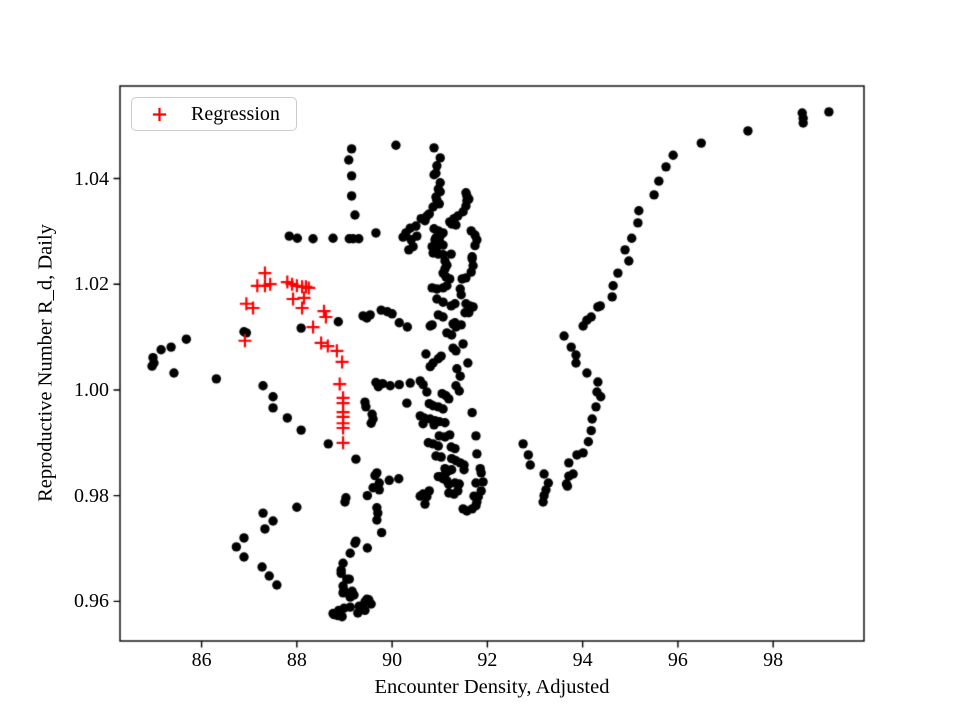  Describe the element at coordinates (235, 113) in the screenshot. I see `legend-label-regression: Regression` at that location.